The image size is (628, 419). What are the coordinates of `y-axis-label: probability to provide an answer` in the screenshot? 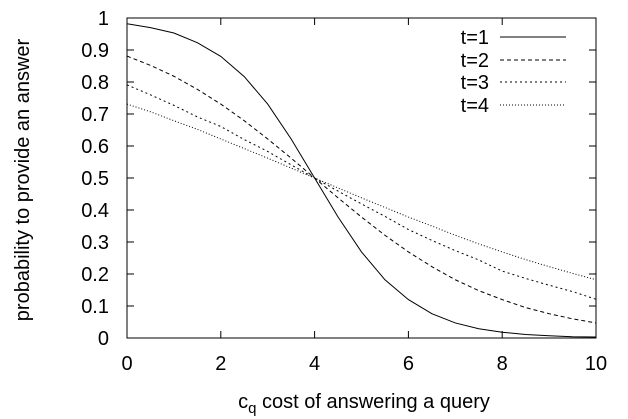 It's located at (23, 179).